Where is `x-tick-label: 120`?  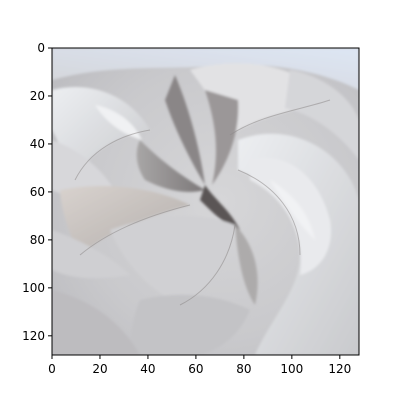
x-tick-label: 120 is located at coordinates (339, 369).